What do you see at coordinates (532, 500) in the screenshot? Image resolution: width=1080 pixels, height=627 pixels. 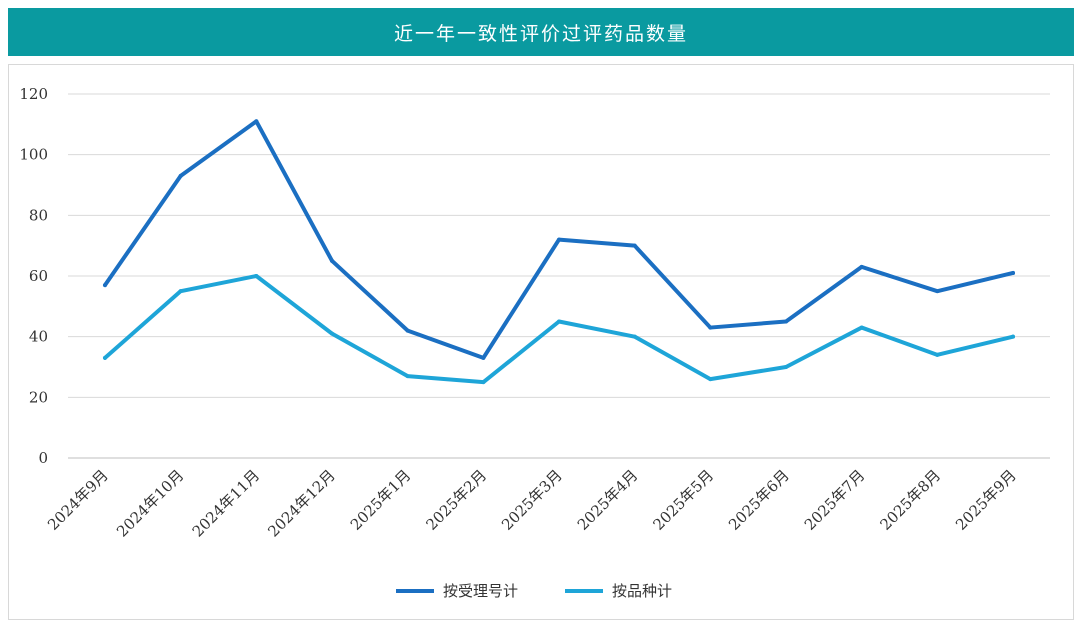 I see `x-tick-label: 2025年3月` at bounding box center [532, 500].